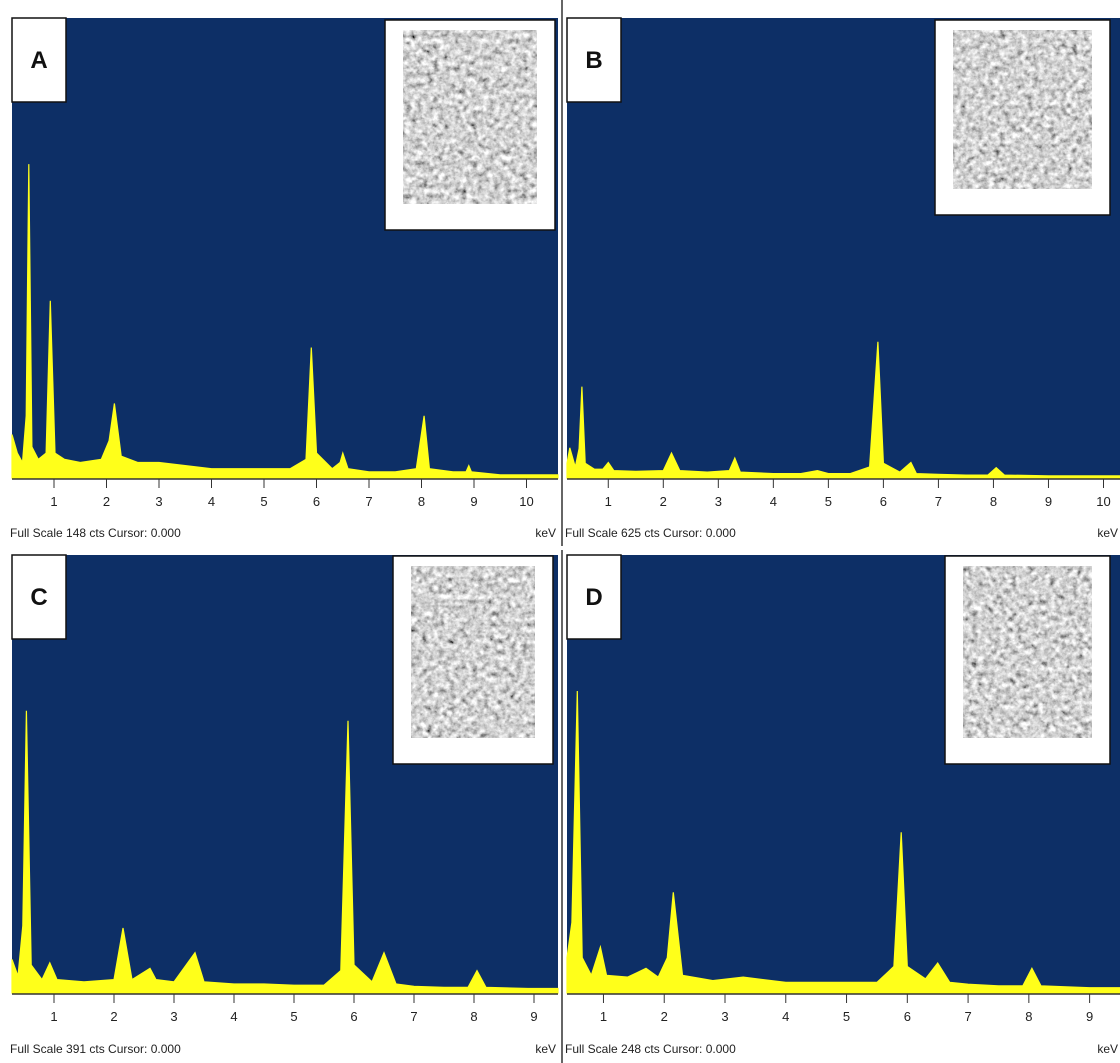  Describe the element at coordinates (95, 533) in the screenshot. I see `footer: Full Scale 148 cts Cursor: 0.000` at that location.